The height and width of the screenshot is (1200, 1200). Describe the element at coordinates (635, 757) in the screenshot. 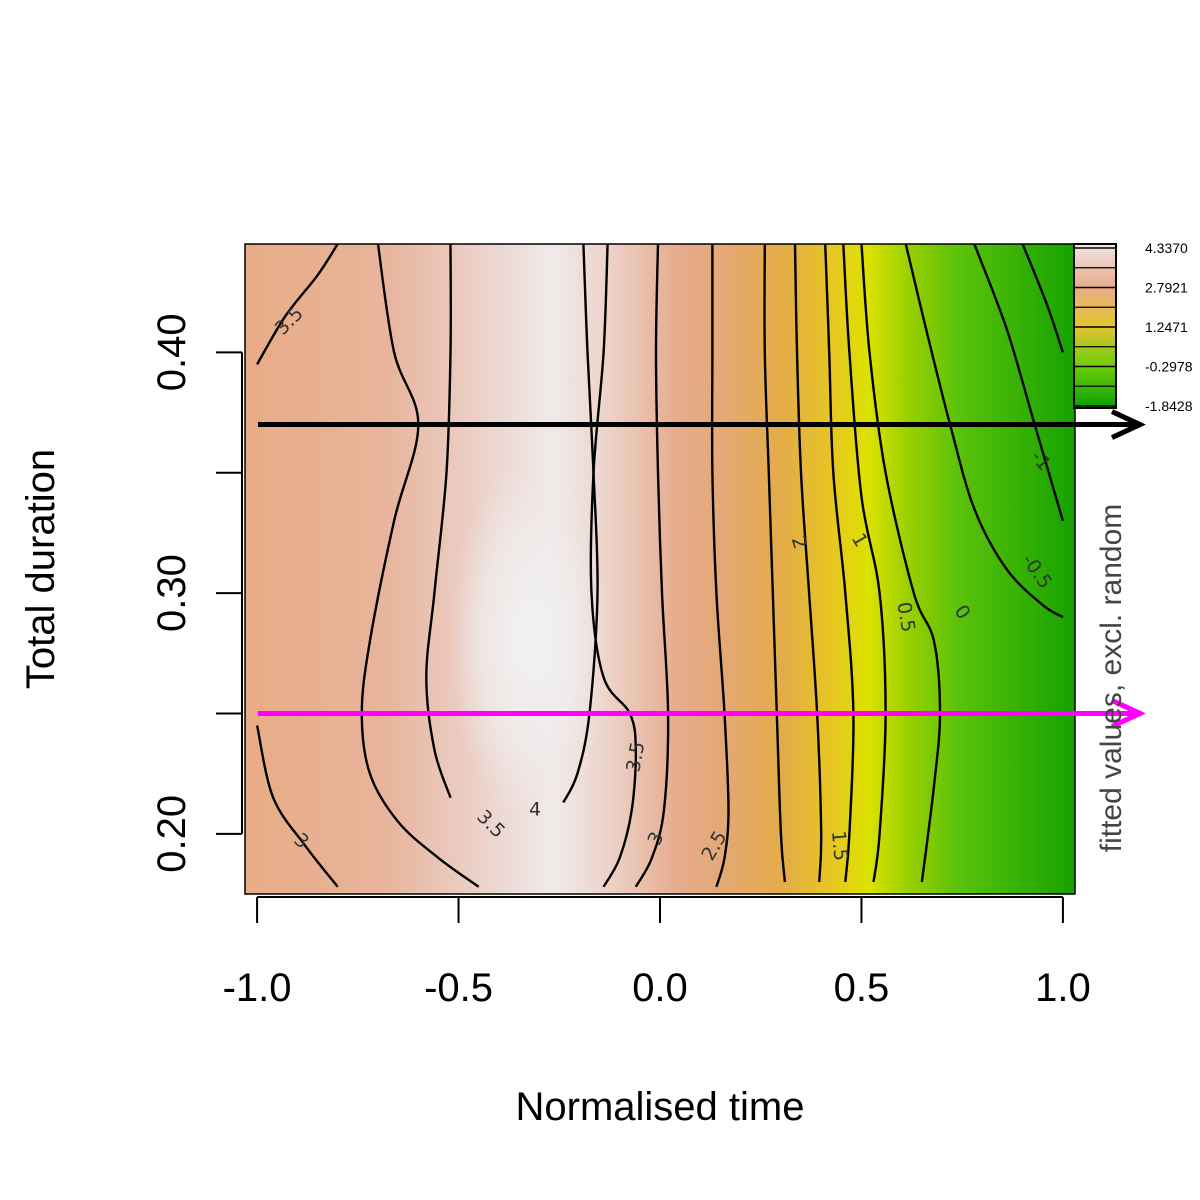

I see `contour-label-4: 3.5` at that location.